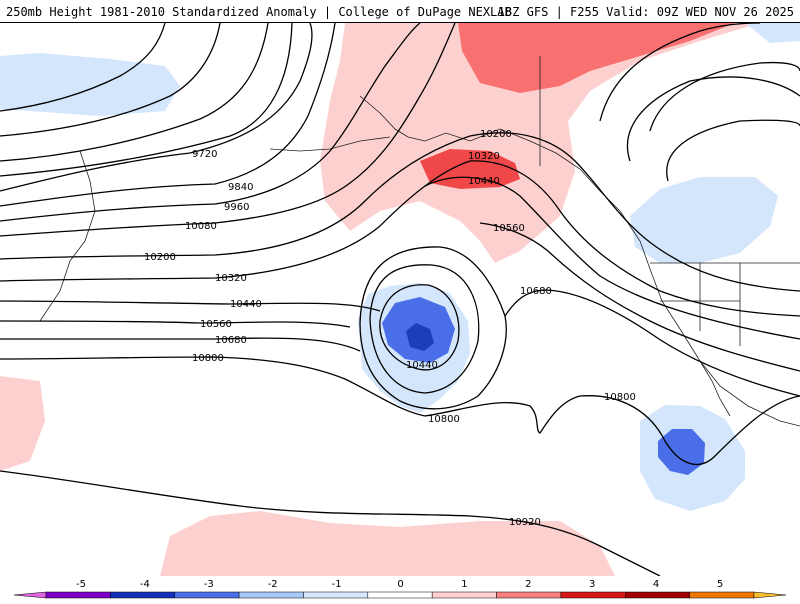 The image size is (800, 604). Describe the element at coordinates (337, 584) in the screenshot. I see `colorbar-label: -1` at that location.